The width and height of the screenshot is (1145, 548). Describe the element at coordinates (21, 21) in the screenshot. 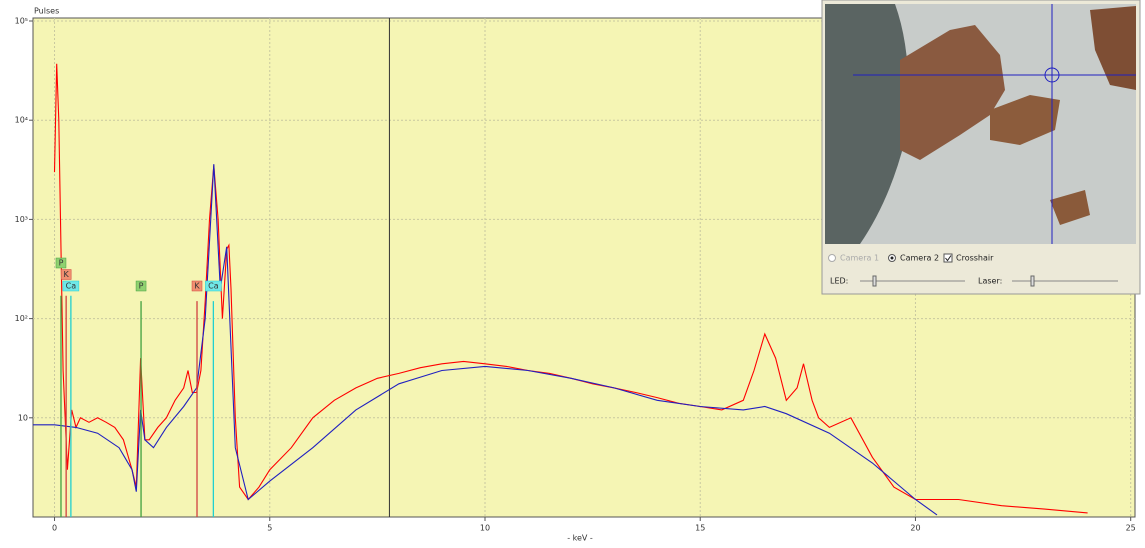

I see `y-tick-label: 10⁵` at that location.